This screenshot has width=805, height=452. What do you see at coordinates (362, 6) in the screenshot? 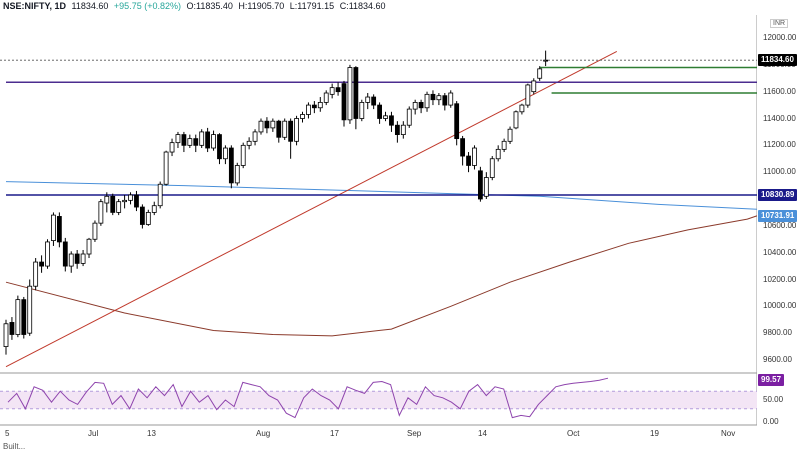
I see `close-value: C:11834.60` at bounding box center [362, 6].